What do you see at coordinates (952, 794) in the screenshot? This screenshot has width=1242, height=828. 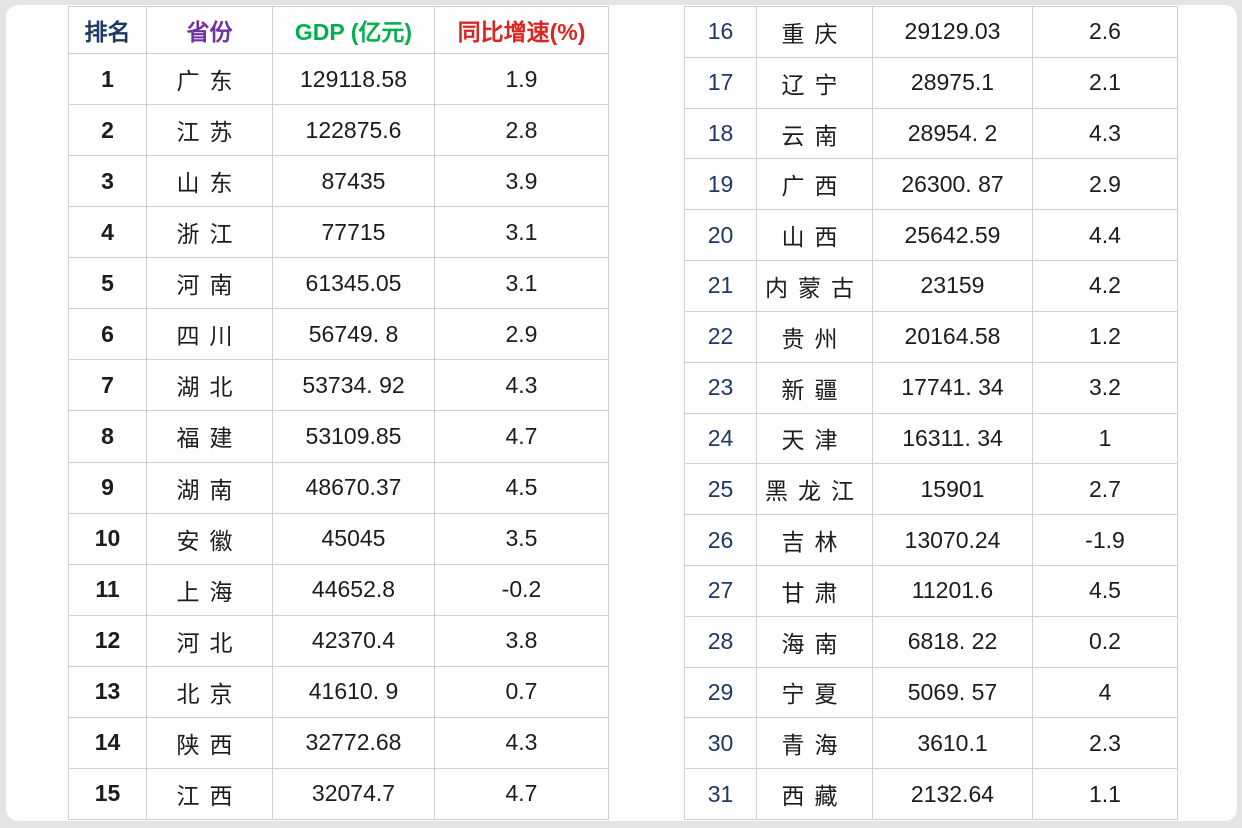 I see `gdp-cell: 2132.64` at bounding box center [952, 794].